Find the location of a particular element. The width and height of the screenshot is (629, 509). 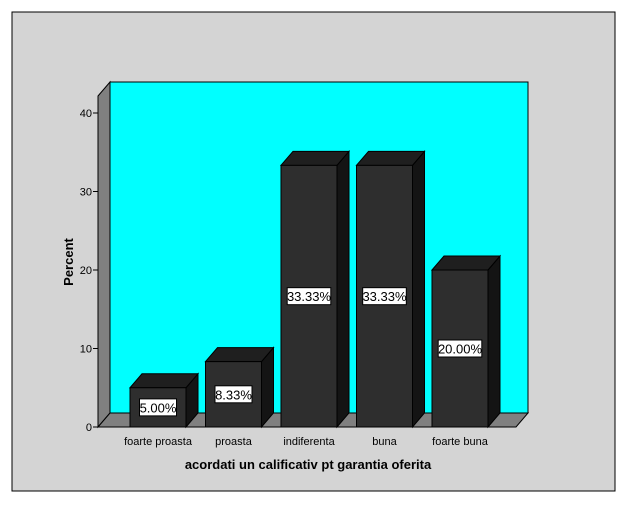

y-tick-label: 0 is located at coordinates (89, 428).